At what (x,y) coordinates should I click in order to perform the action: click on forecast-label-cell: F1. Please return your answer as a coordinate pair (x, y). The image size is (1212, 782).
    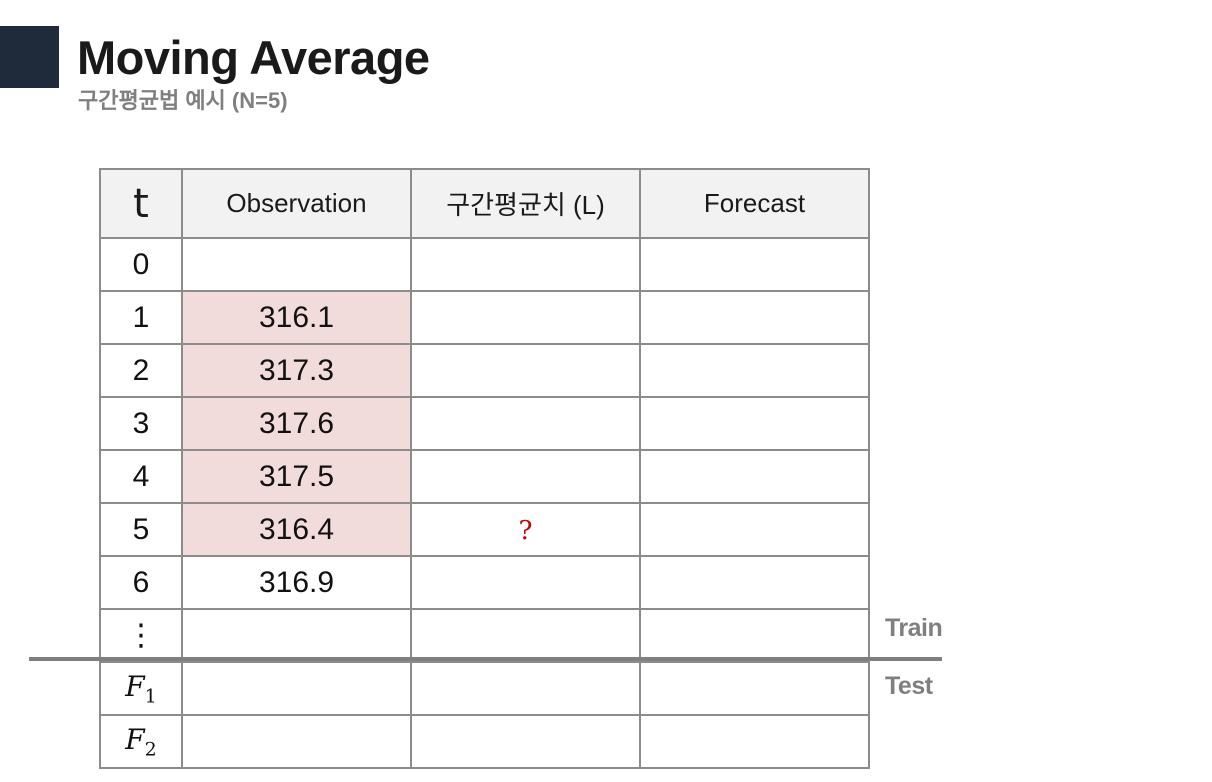
    Looking at the image, I should click on (141, 688).